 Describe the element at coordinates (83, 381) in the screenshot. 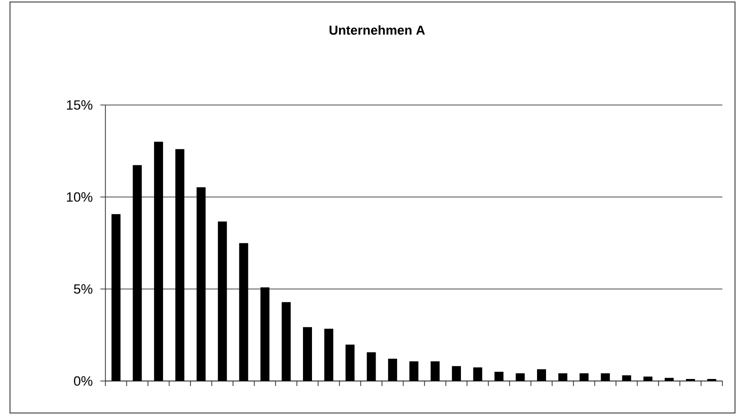

I see `y-tick-label: 0%` at that location.